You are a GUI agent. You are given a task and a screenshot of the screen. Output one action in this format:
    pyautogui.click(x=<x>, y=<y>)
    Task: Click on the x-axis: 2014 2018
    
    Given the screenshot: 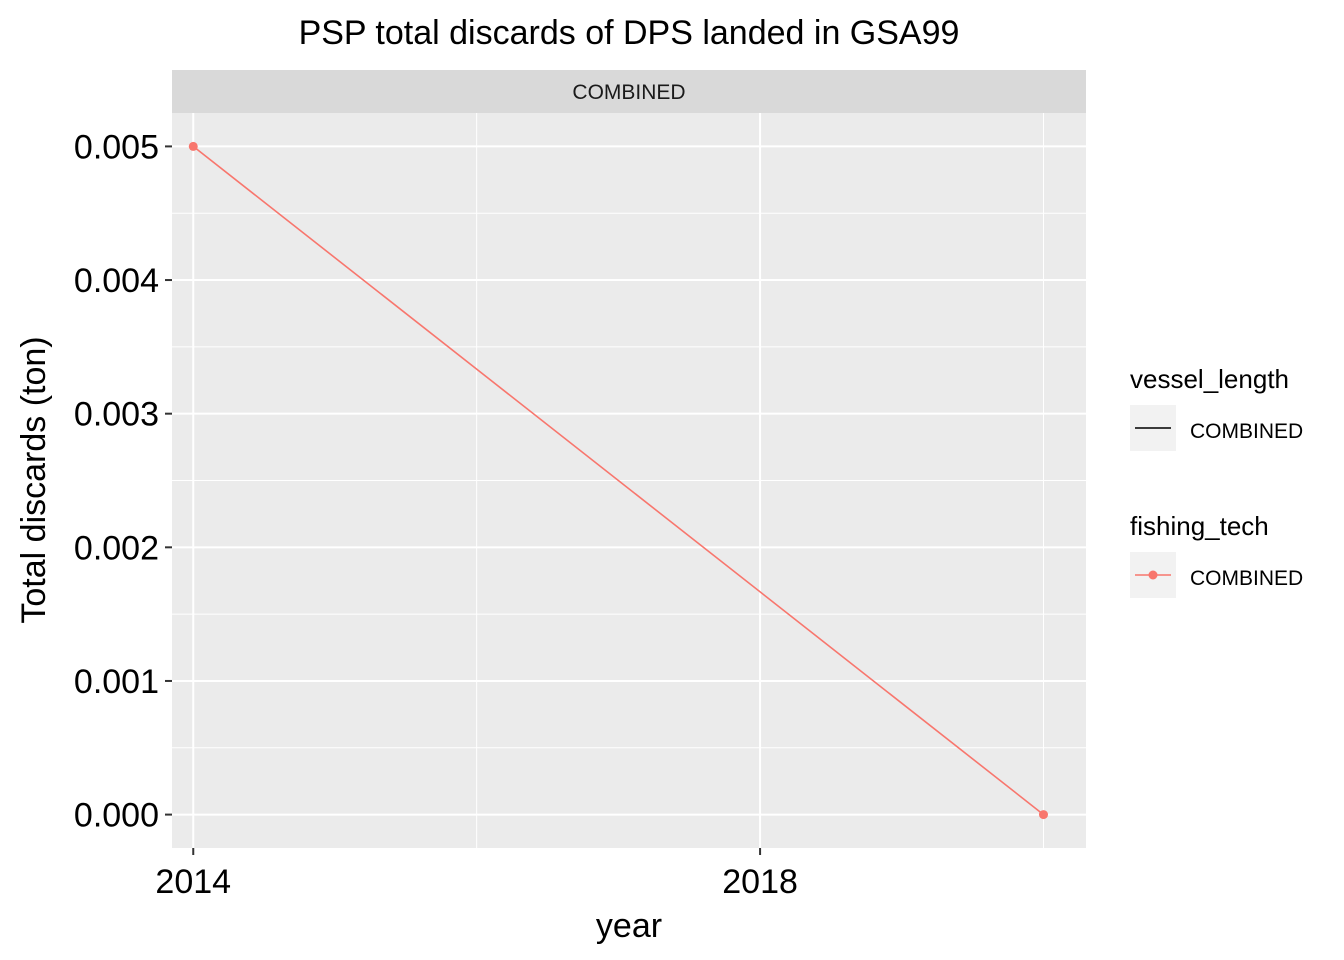 What is the action you would take?
    pyautogui.click(x=476, y=874)
    